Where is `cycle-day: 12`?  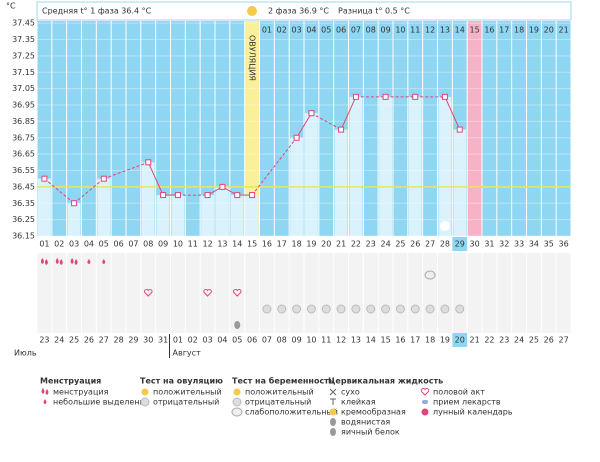 cycle-day: 12 is located at coordinates (430, 30).